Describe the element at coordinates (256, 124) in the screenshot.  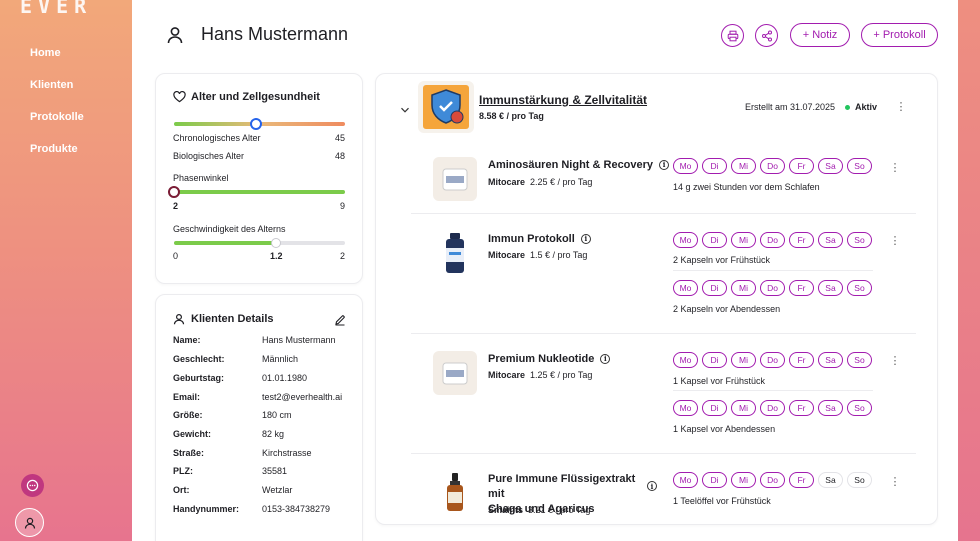
I see `age-slider-knob` at that location.